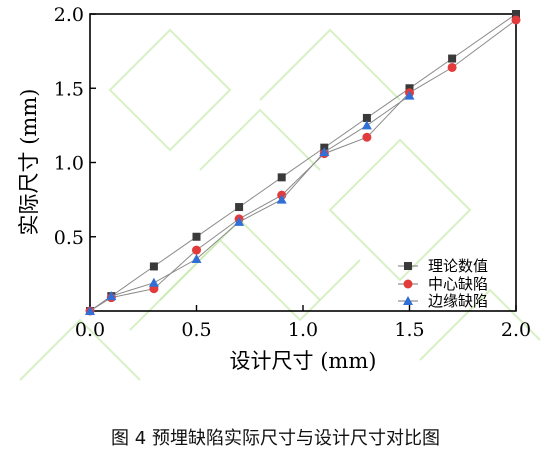 This screenshot has width=551, height=460. What do you see at coordinates (90, 330) in the screenshot?
I see `x-tick-label: 0.0` at bounding box center [90, 330].